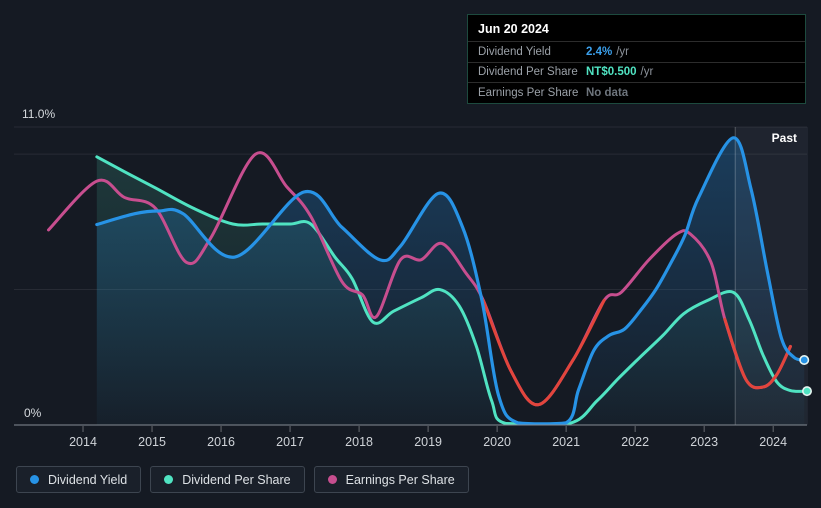 Image resolution: width=821 pixels, height=508 pixels. What do you see at coordinates (83, 442) in the screenshot?
I see `x-tick-label-2014: 2014` at bounding box center [83, 442].